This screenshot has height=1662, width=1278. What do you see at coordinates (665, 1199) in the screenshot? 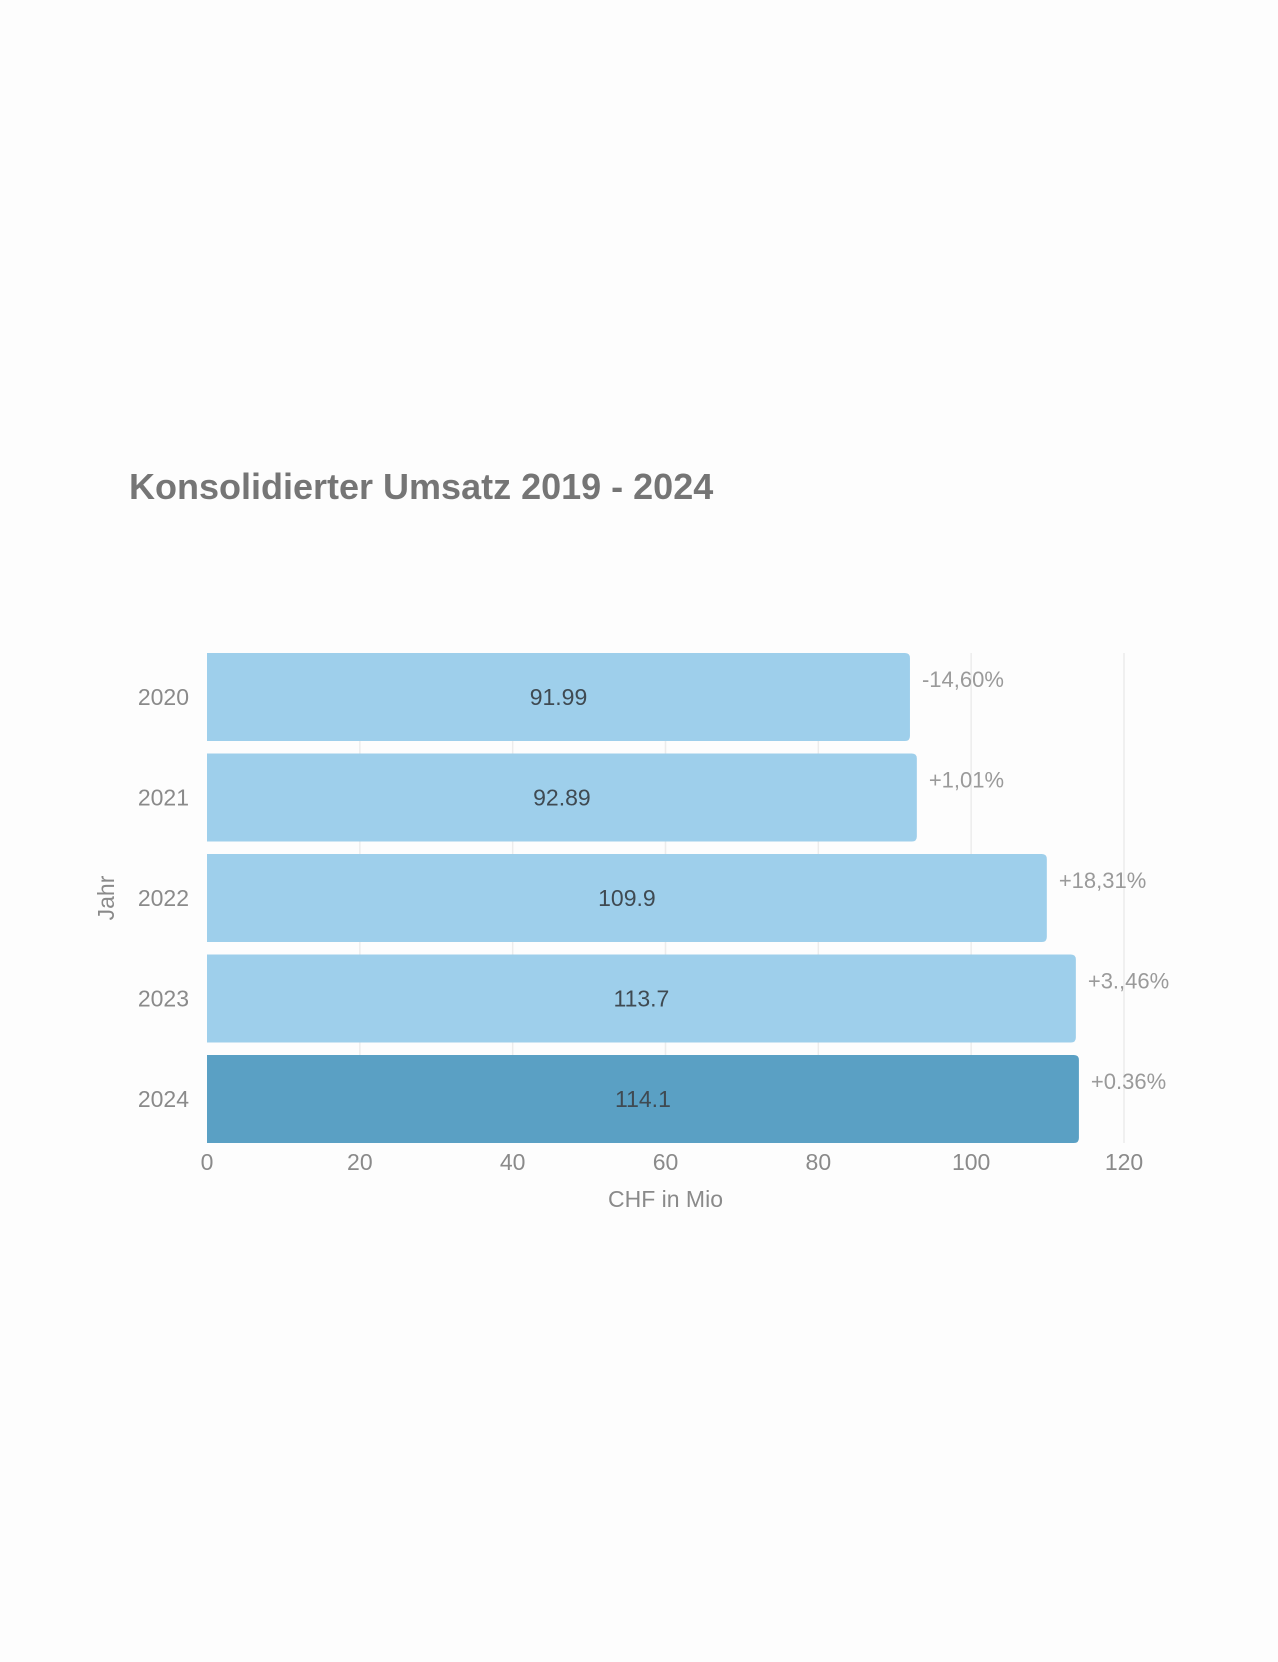
I see `x-axis-title: CHF in Mio` at bounding box center [665, 1199].